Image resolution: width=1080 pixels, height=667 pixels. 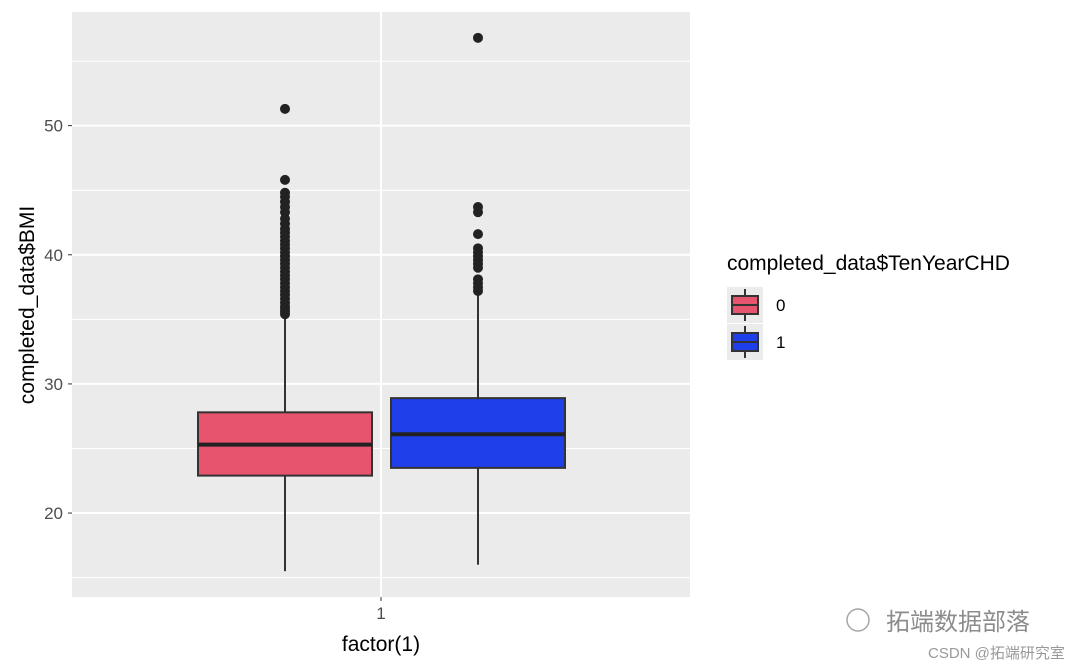 What do you see at coordinates (53, 513) in the screenshot?
I see `y-tick-label: 20` at bounding box center [53, 513].